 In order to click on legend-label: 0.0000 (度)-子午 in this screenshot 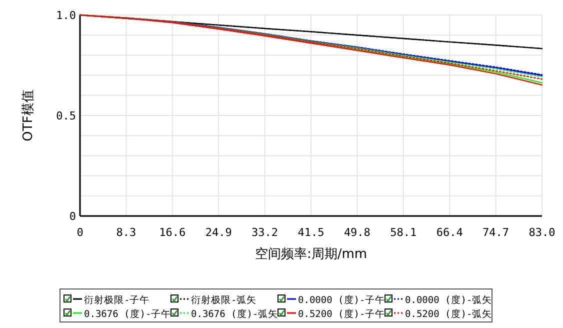, I will do `click(342, 300)`.